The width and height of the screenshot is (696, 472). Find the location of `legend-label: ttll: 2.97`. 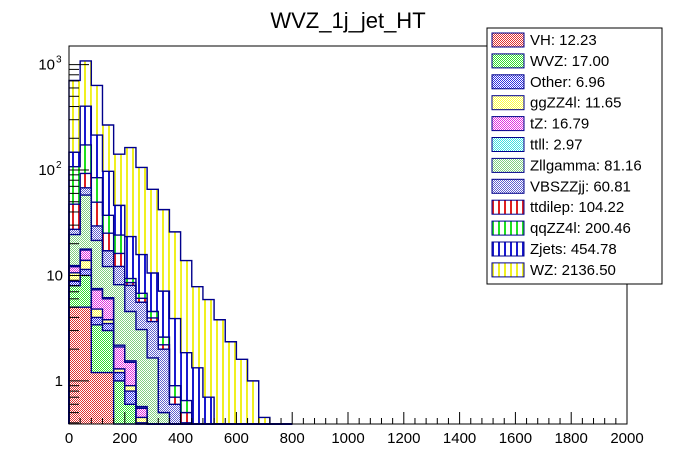

legend-label: ttll: 2.97 is located at coordinates (556, 145).